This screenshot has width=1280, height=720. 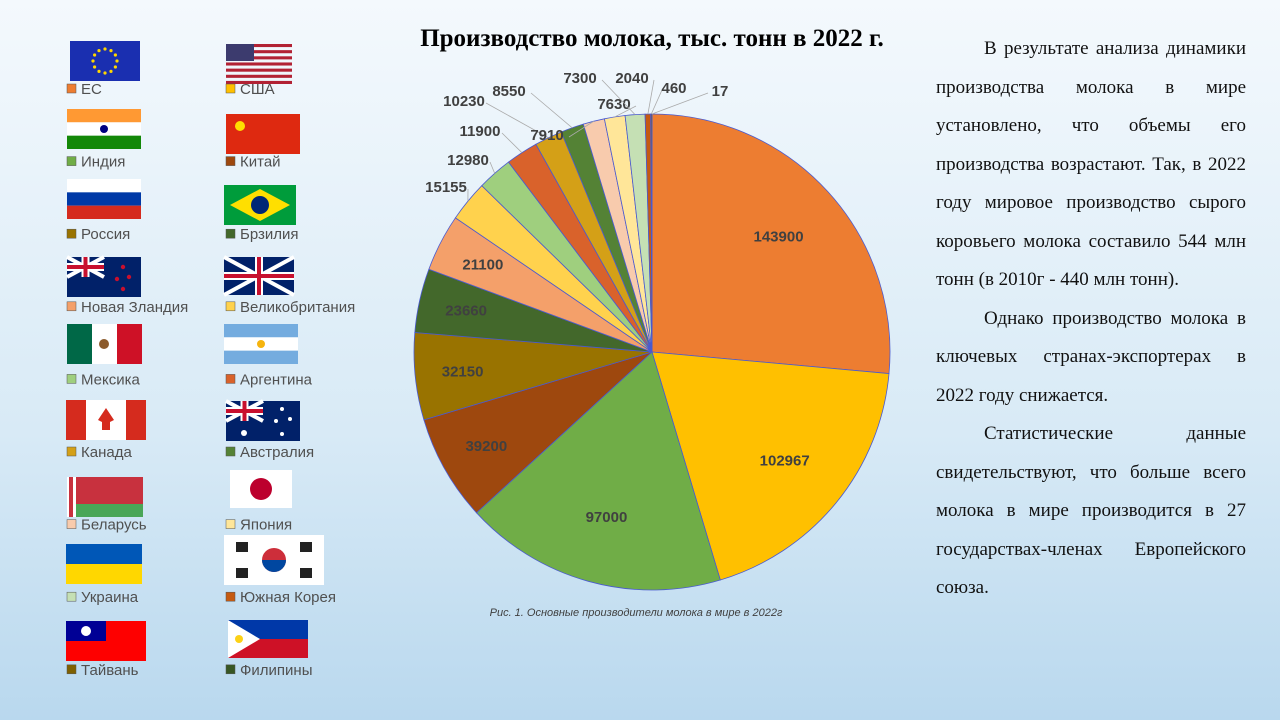 What do you see at coordinates (652, 38) in the screenshot?
I see `chart-title: Производство молока, тыс. тонн в 2022 г.` at bounding box center [652, 38].